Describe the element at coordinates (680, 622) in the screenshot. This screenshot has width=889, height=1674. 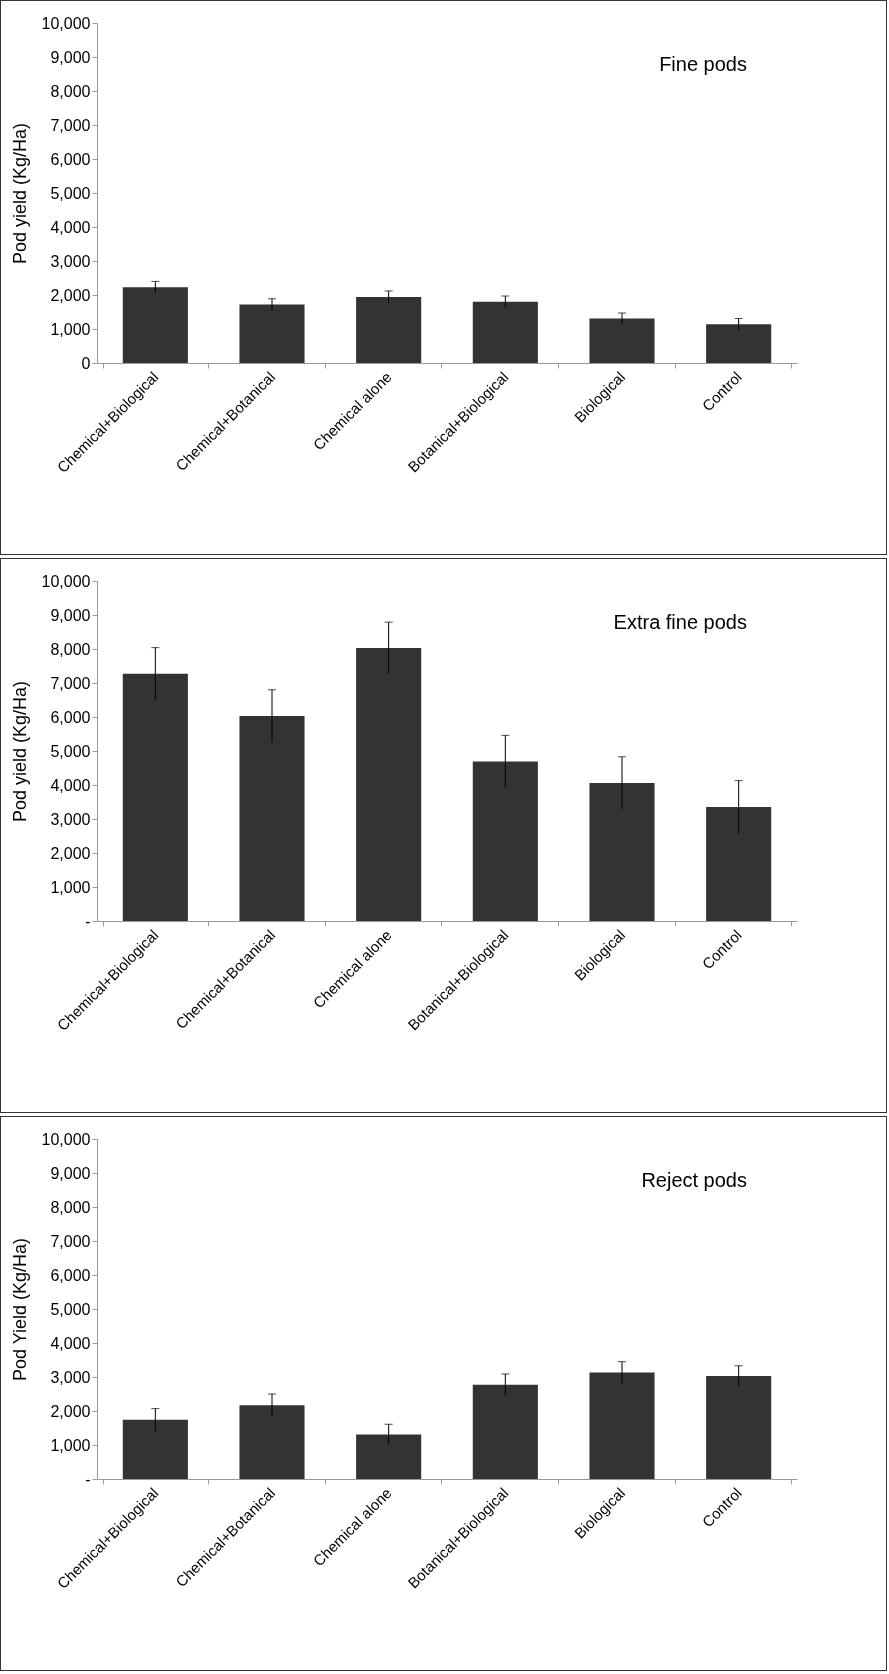
I see `text: Extra fine pods` at that location.